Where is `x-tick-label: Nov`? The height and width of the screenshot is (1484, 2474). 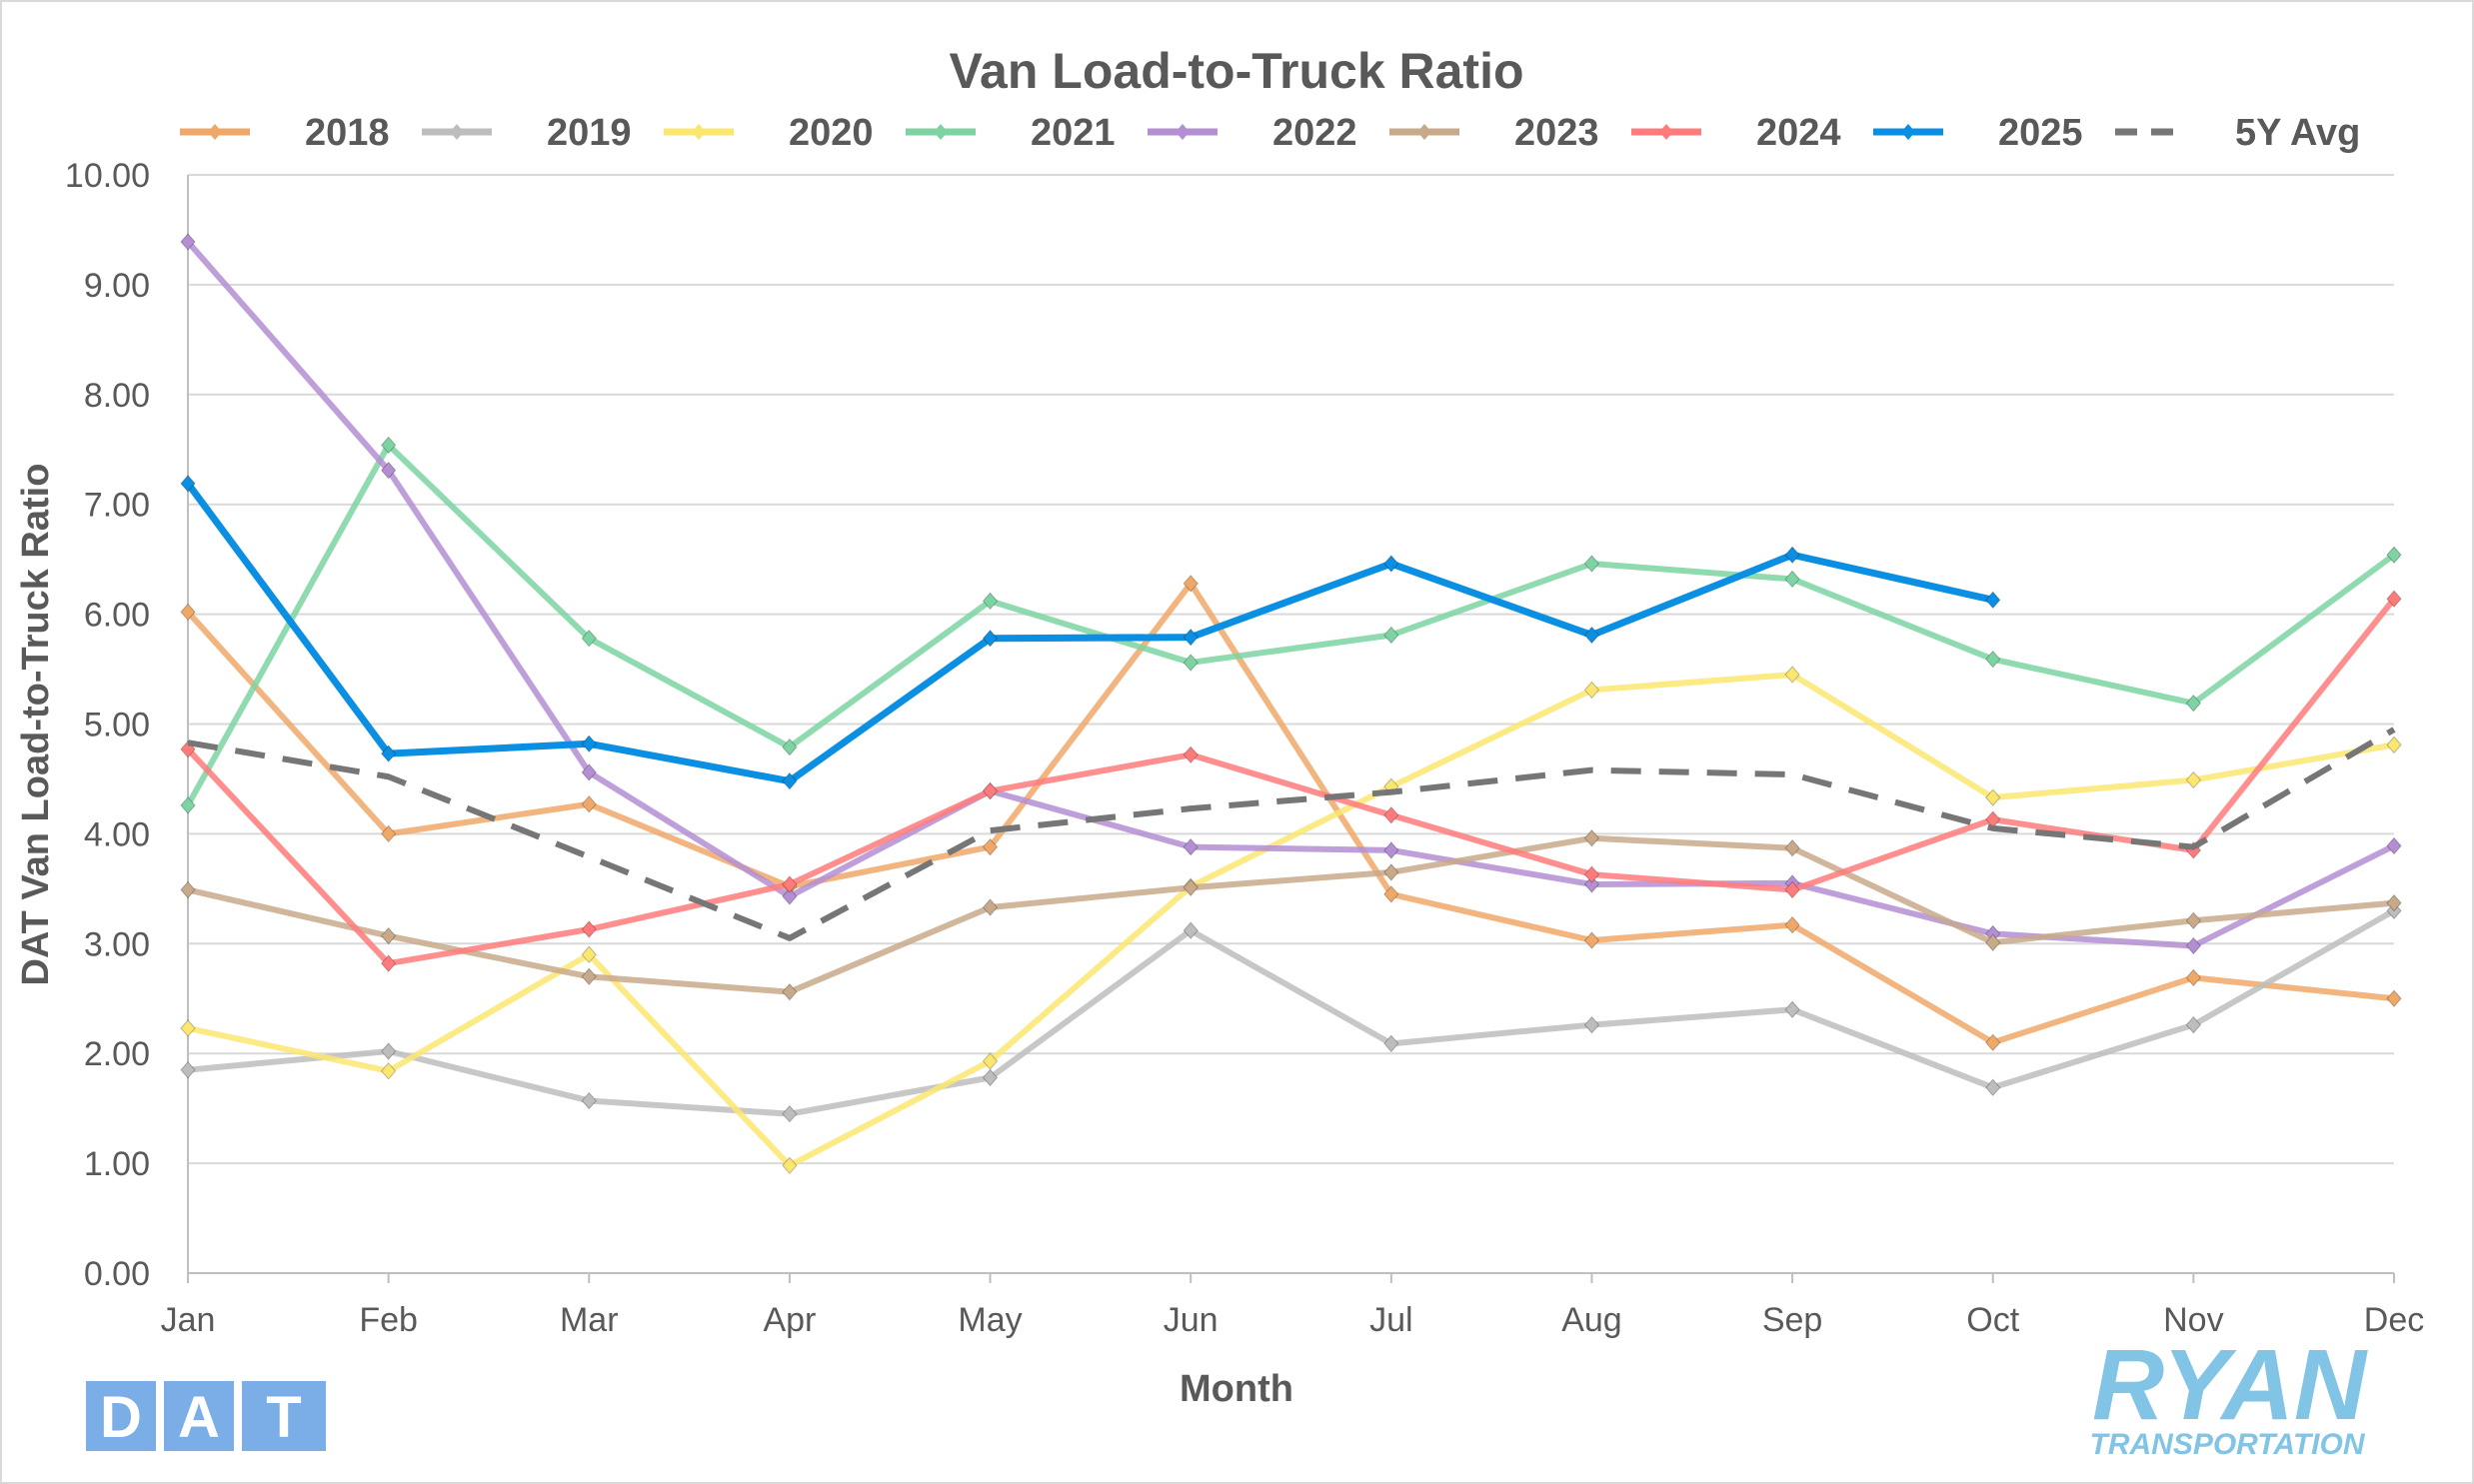 x-tick-label: Nov is located at coordinates (2193, 1320).